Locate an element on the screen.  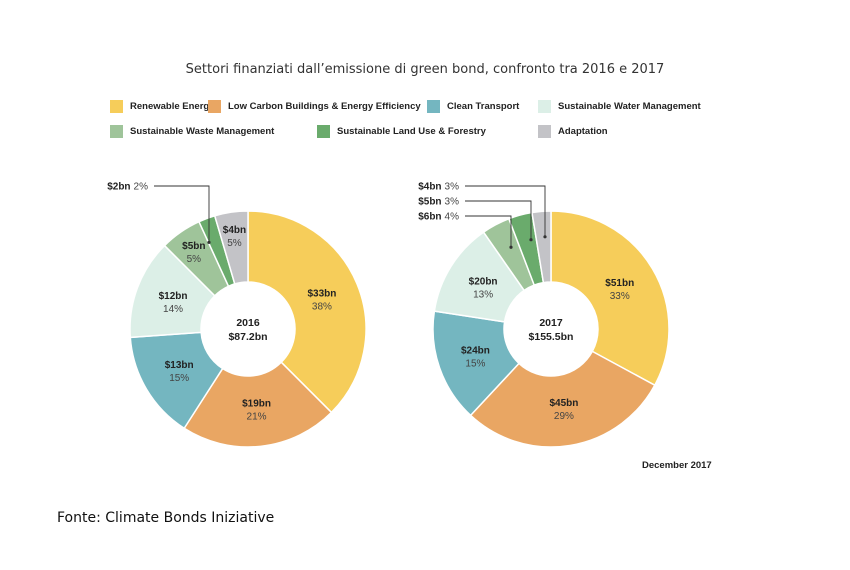
legend-label: Sustainable Land Use & Forestry is located at coordinates (411, 131).